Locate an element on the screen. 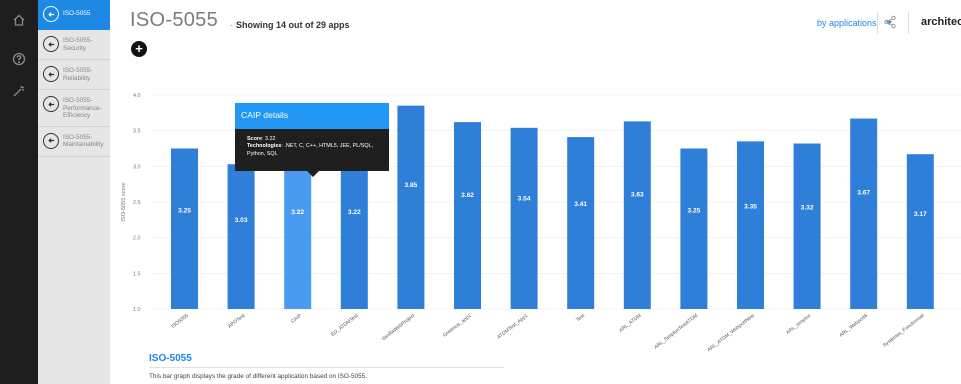 The image size is (961, 384). bar-value-label: 3.85 is located at coordinates (410, 185).